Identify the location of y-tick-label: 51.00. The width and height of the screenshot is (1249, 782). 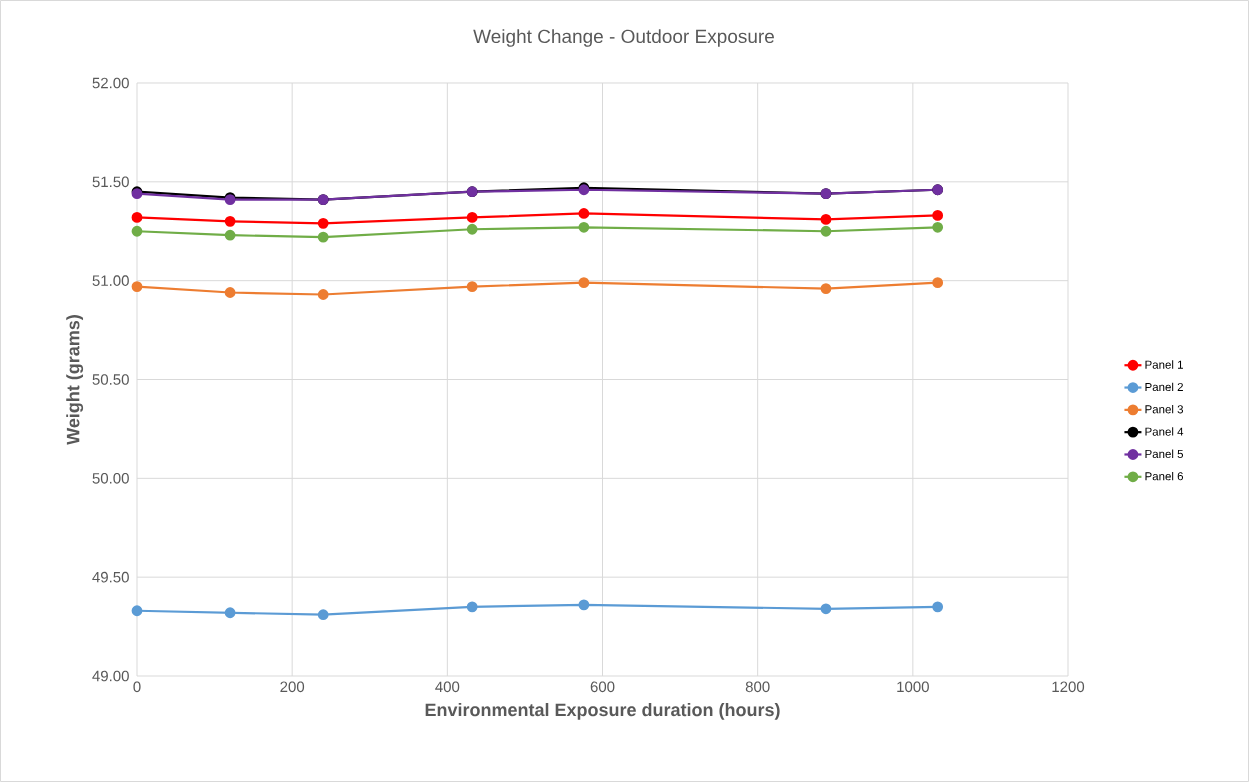
(110, 280).